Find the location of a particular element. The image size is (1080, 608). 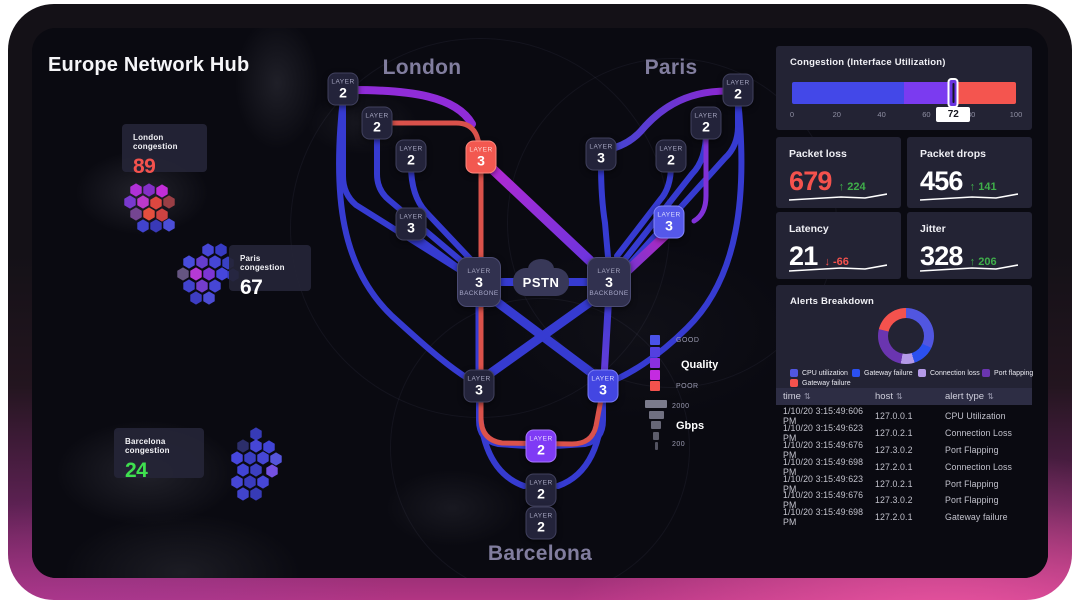

alert-type: CPU Utilization is located at coordinates (975, 416).